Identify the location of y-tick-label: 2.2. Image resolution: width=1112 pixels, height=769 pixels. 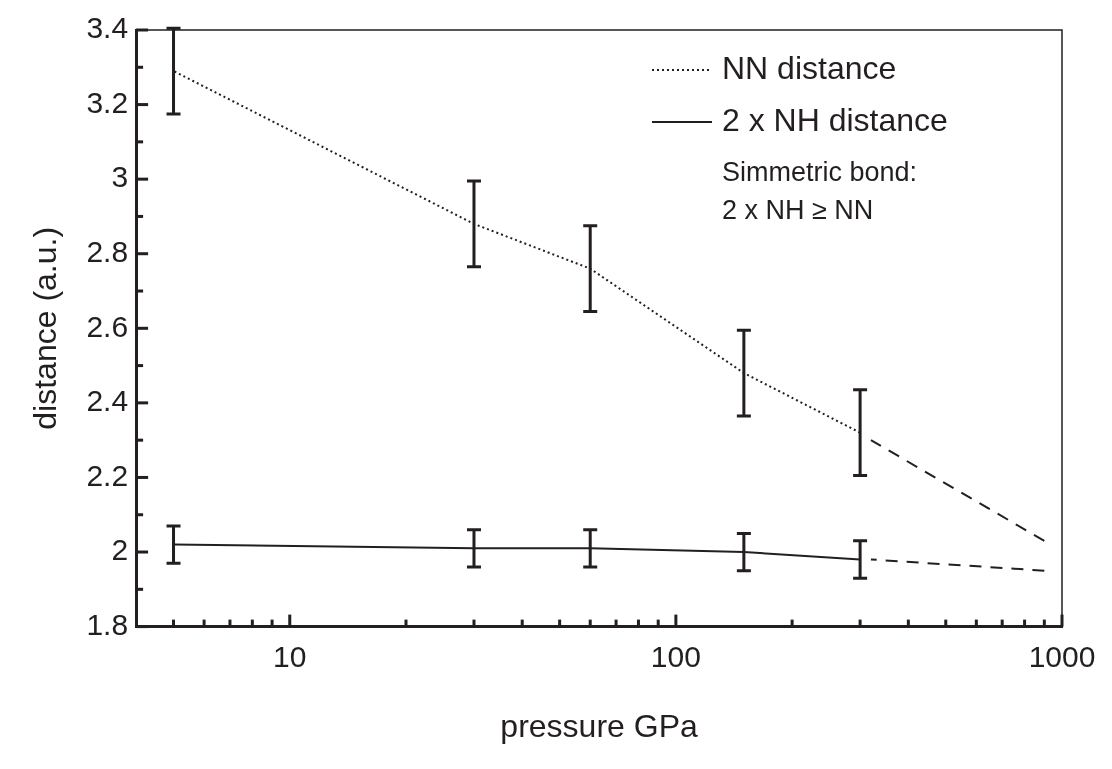
(107, 475).